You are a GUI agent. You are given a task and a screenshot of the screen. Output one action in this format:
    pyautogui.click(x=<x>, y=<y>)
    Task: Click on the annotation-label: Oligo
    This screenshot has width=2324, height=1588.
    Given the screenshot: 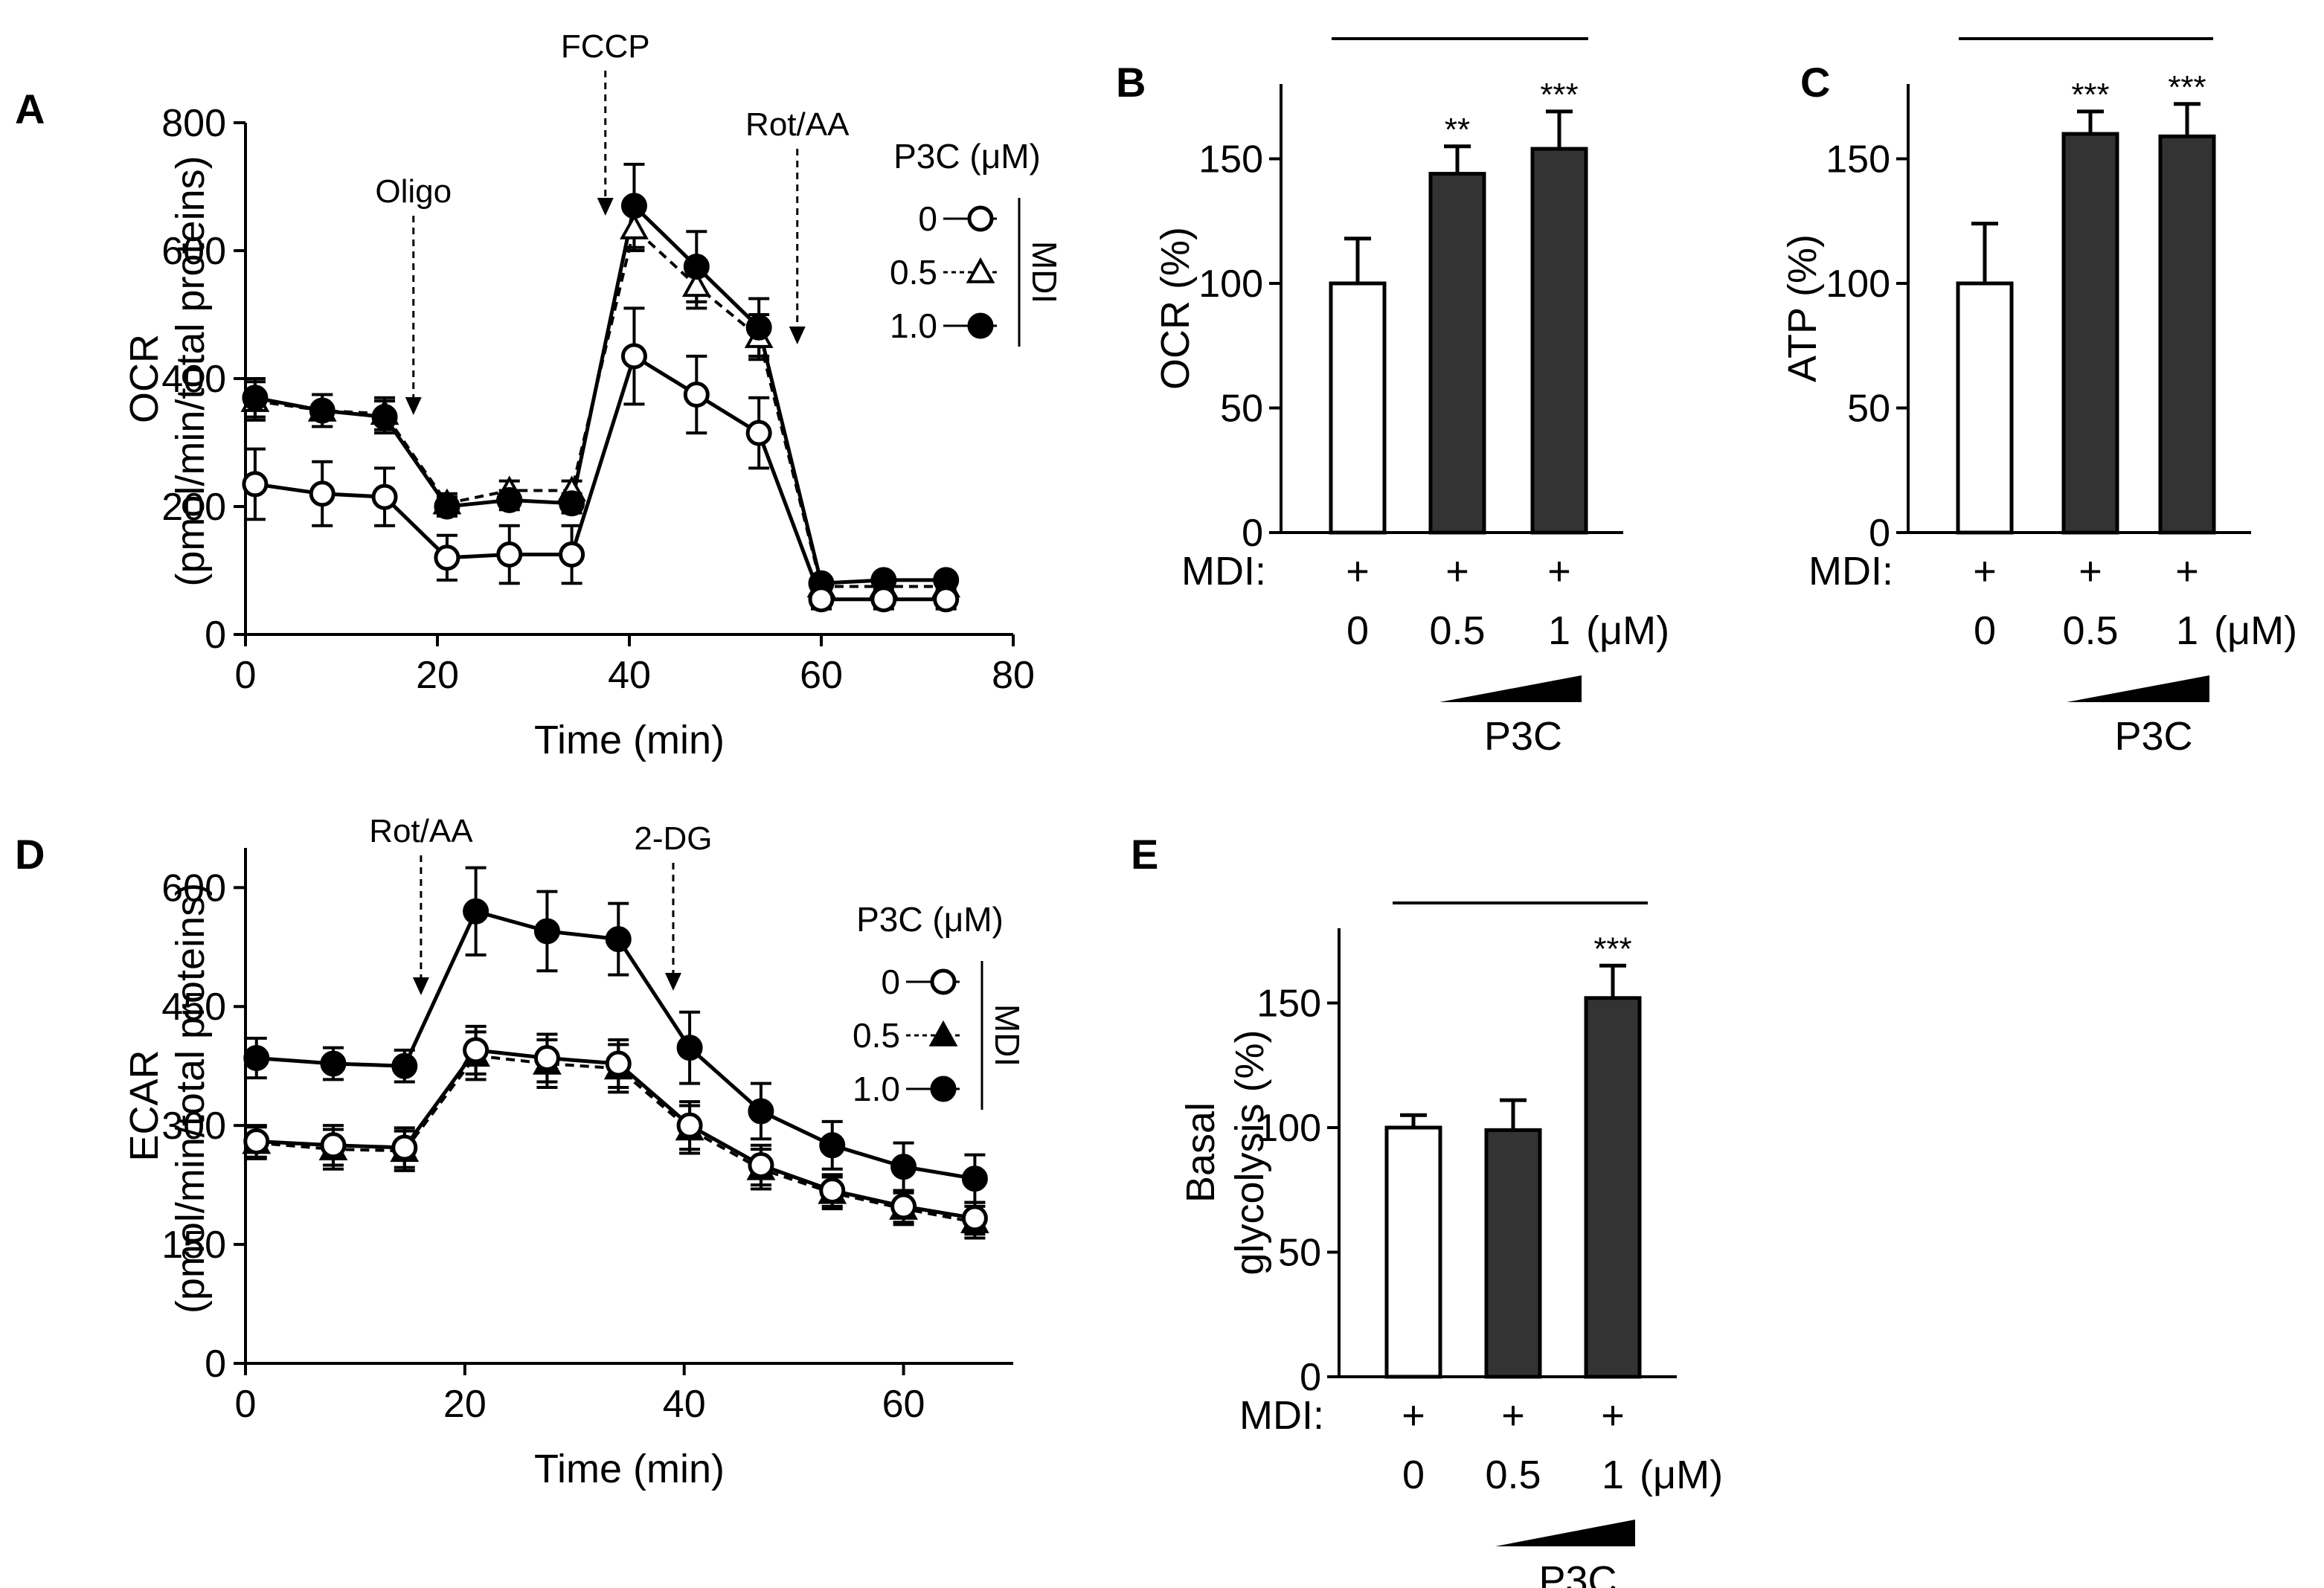 What is the action you would take?
    pyautogui.click(x=413, y=191)
    